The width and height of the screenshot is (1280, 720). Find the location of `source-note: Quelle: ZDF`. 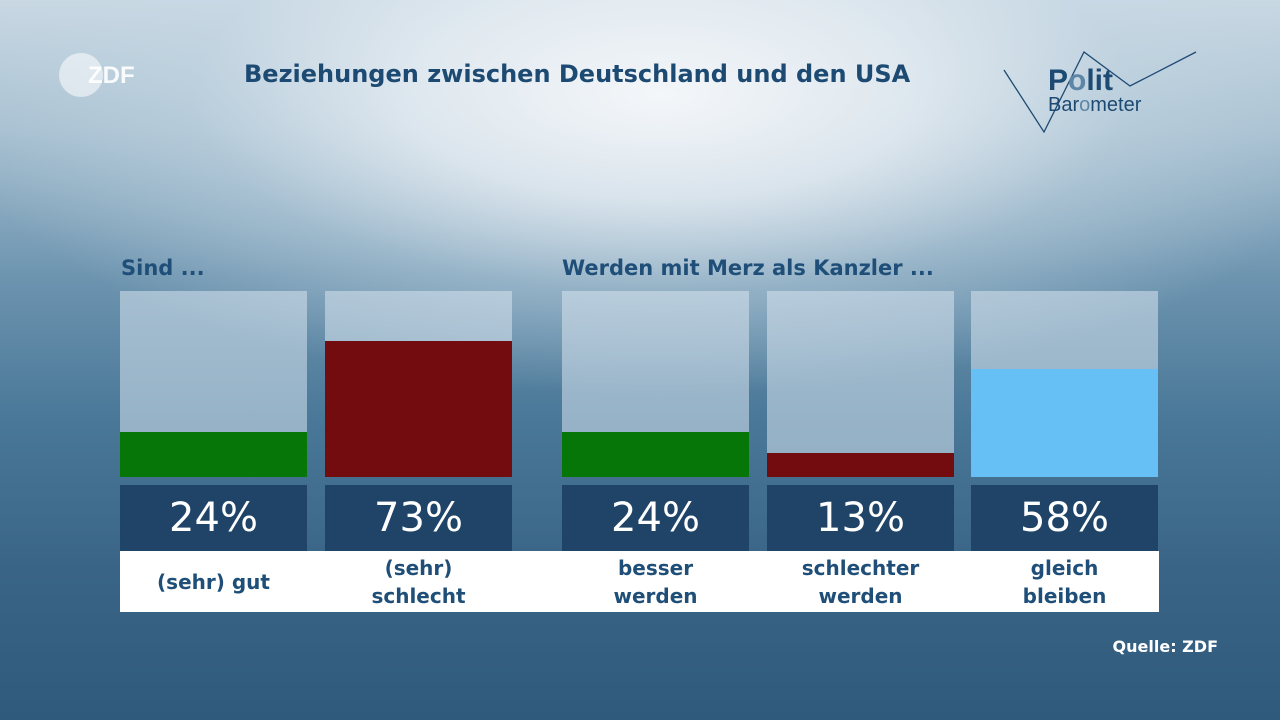

source-note: Quelle: ZDF is located at coordinates (1165, 646).